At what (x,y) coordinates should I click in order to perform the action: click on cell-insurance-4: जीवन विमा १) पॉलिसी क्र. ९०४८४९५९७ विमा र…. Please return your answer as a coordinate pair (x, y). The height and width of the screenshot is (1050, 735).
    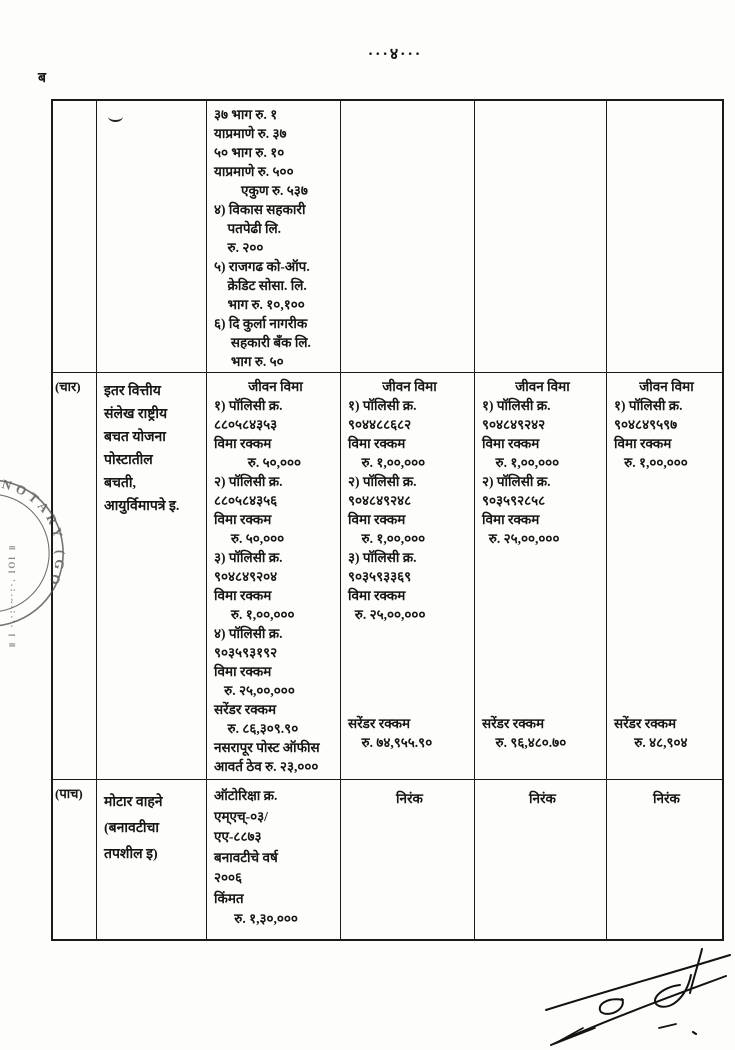
    Looking at the image, I should click on (664, 576).